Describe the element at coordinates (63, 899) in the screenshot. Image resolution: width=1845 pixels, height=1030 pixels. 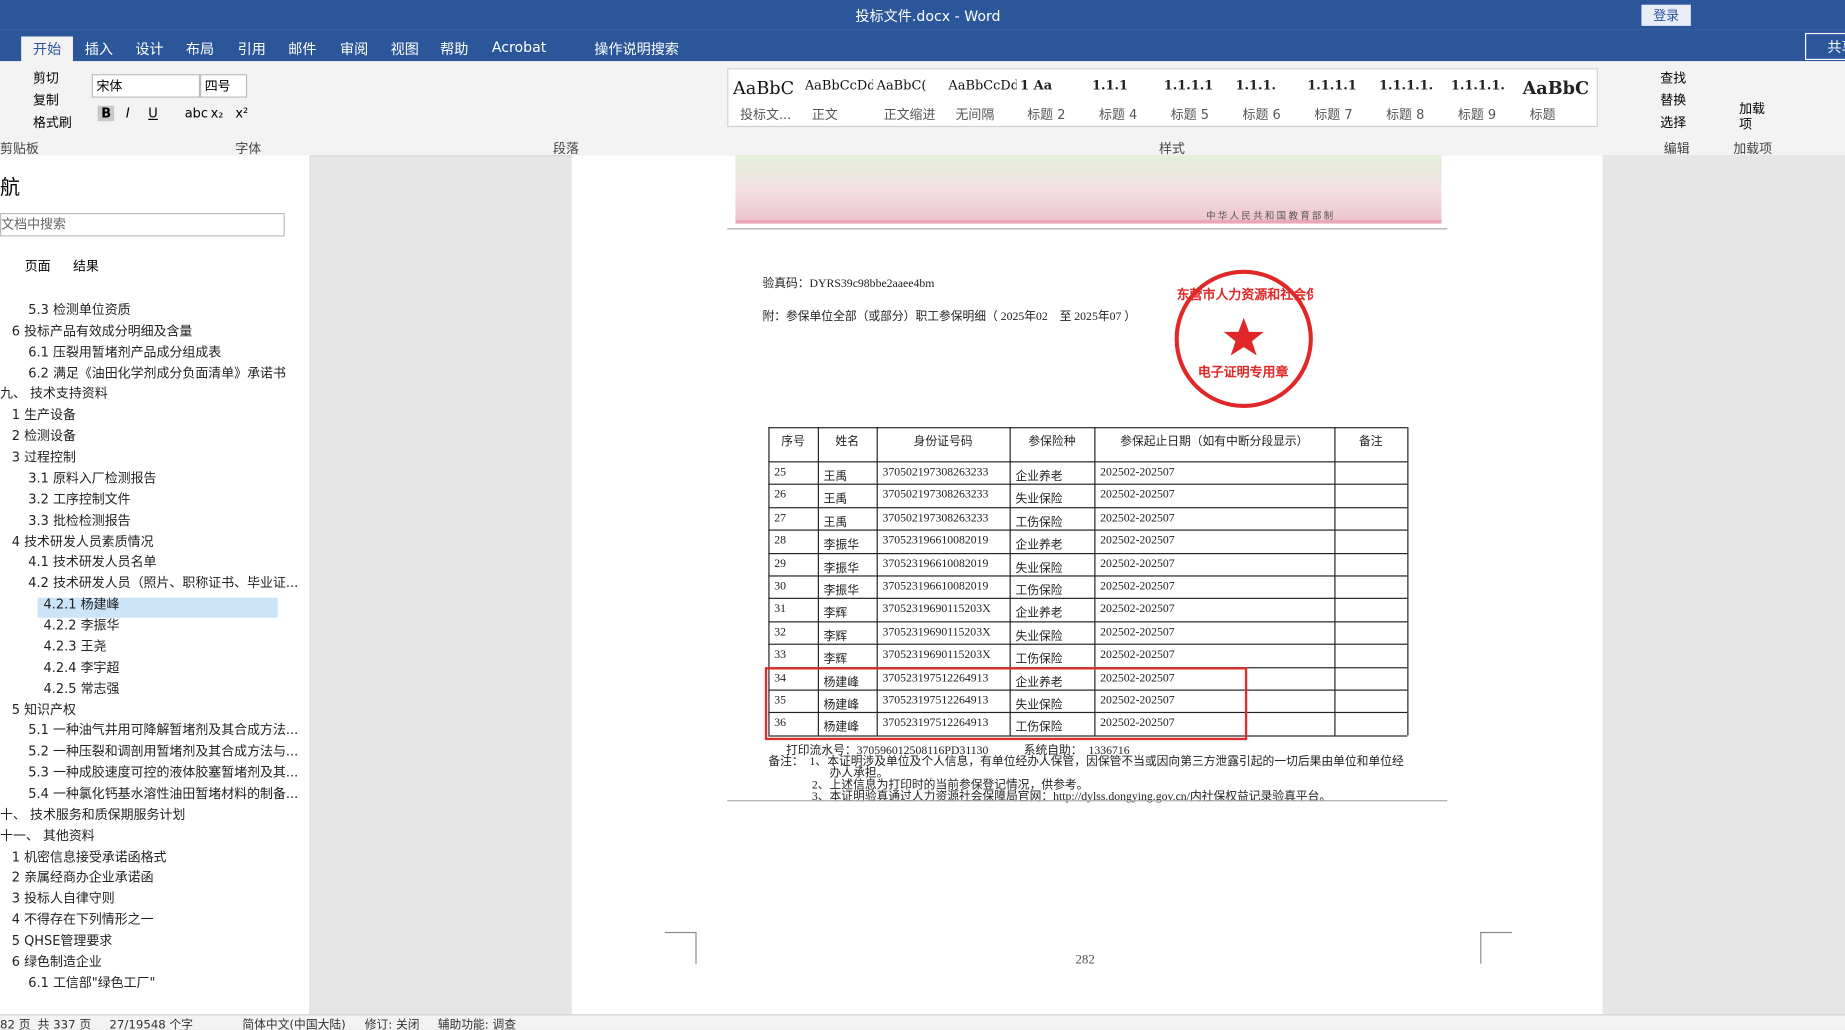
I see `nav-heading: 3 投标人自律守则` at that location.